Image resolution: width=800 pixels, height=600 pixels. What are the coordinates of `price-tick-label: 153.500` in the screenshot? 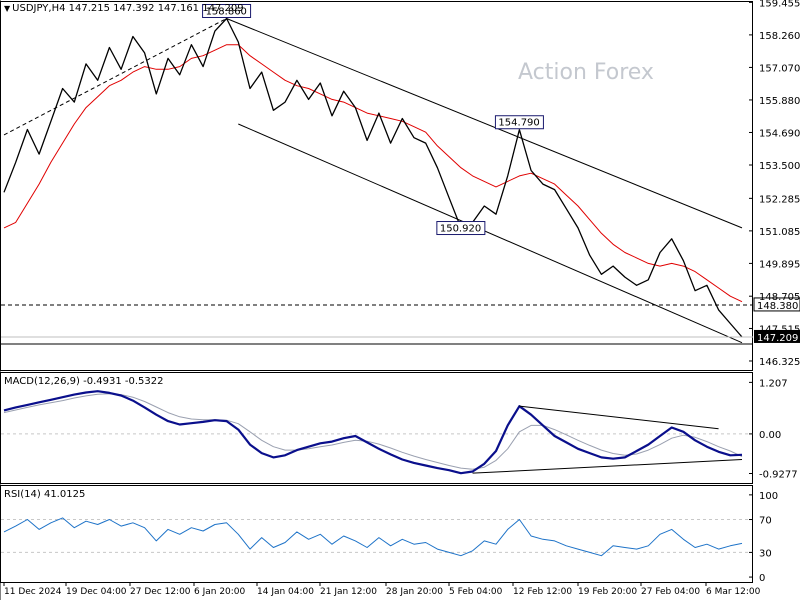 It's located at (779, 166).